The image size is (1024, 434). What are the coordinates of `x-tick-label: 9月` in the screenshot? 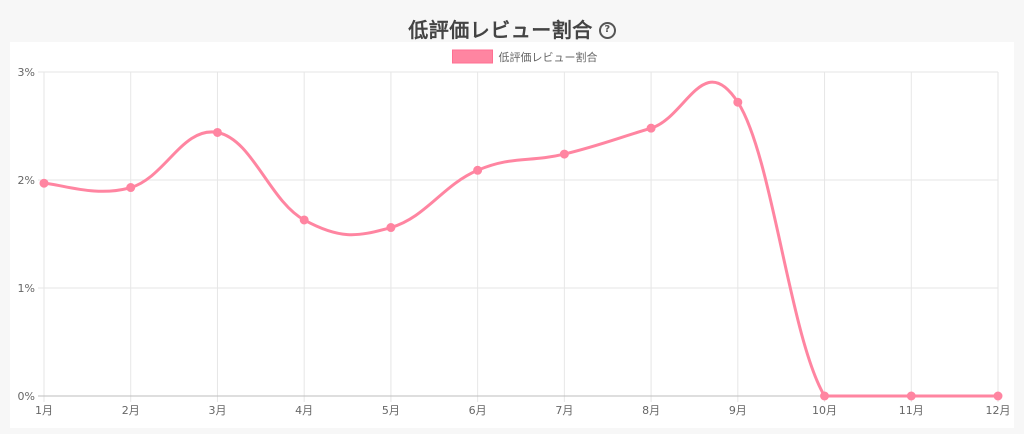 It's located at (738, 410).